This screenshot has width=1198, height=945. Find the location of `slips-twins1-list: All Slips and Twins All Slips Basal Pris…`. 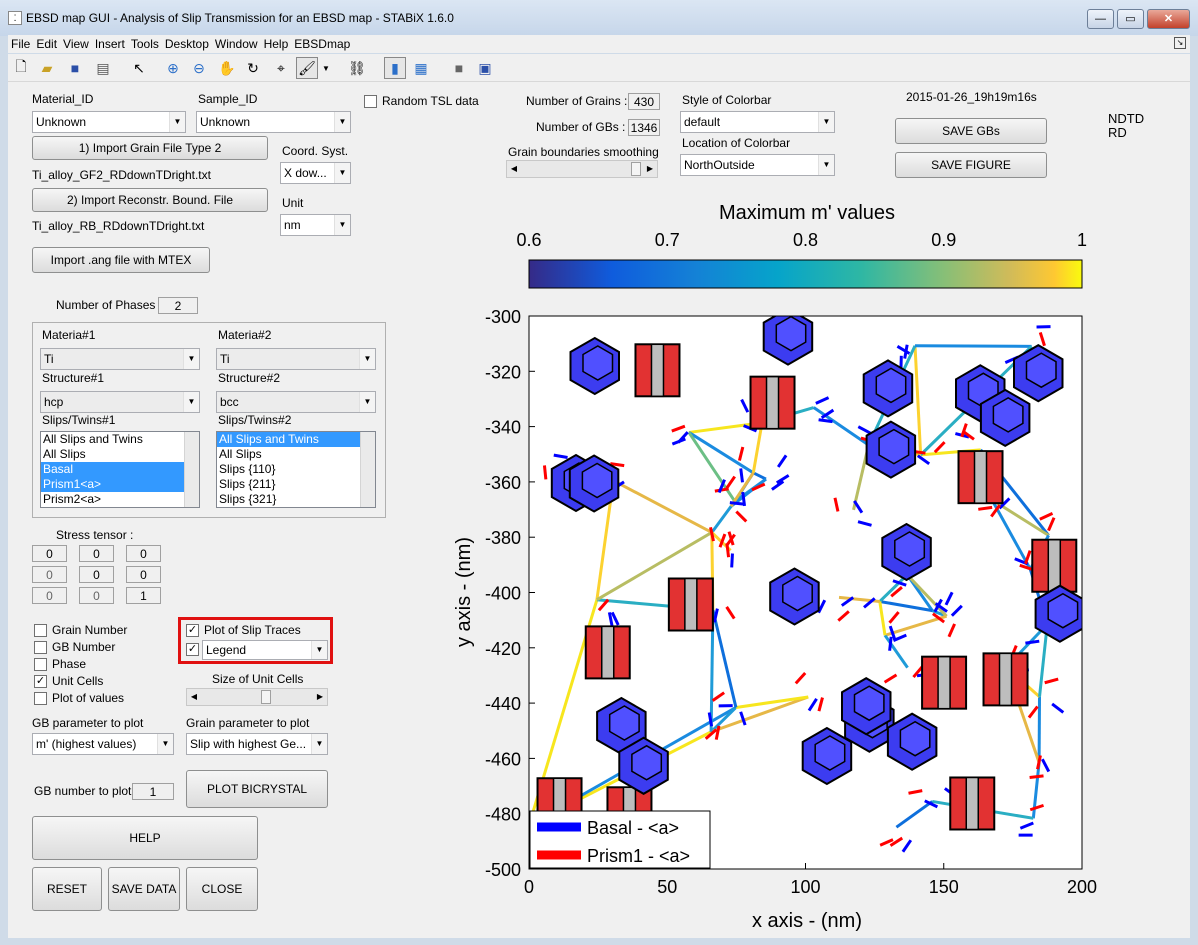

slips-twins1-list: All Slips and Twins All Slips Basal Pris… is located at coordinates (120, 469).